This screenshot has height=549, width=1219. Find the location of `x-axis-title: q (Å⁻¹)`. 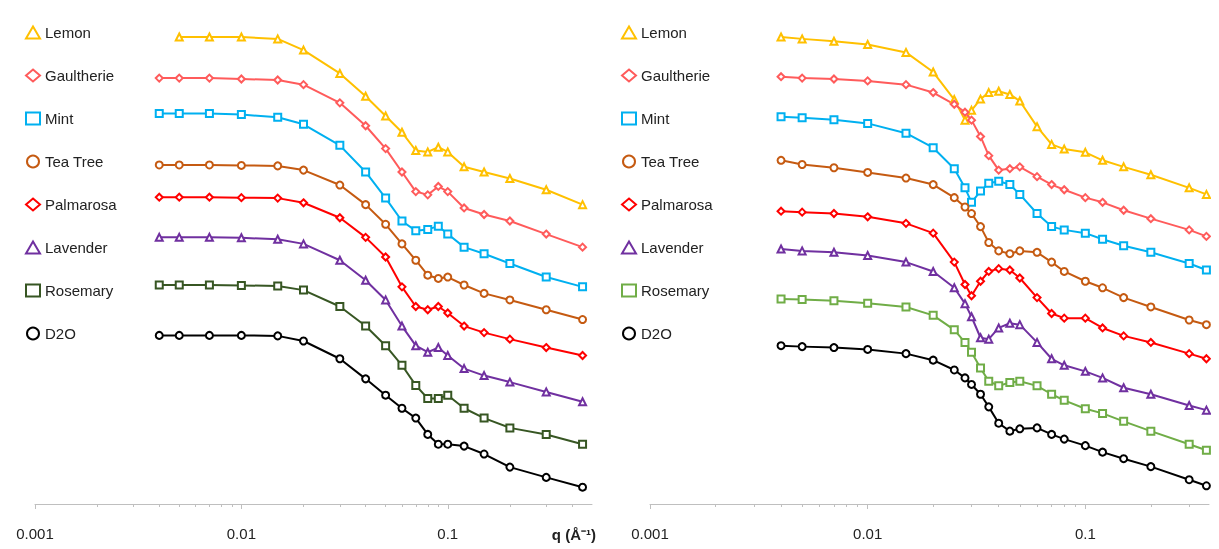

x-axis-title: q (Å⁻¹) is located at coordinates (574, 534).